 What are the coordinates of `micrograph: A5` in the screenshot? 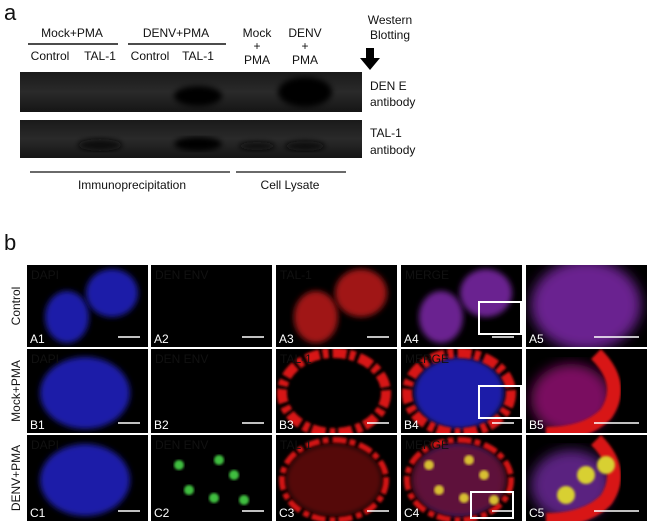 It's located at (586, 306).